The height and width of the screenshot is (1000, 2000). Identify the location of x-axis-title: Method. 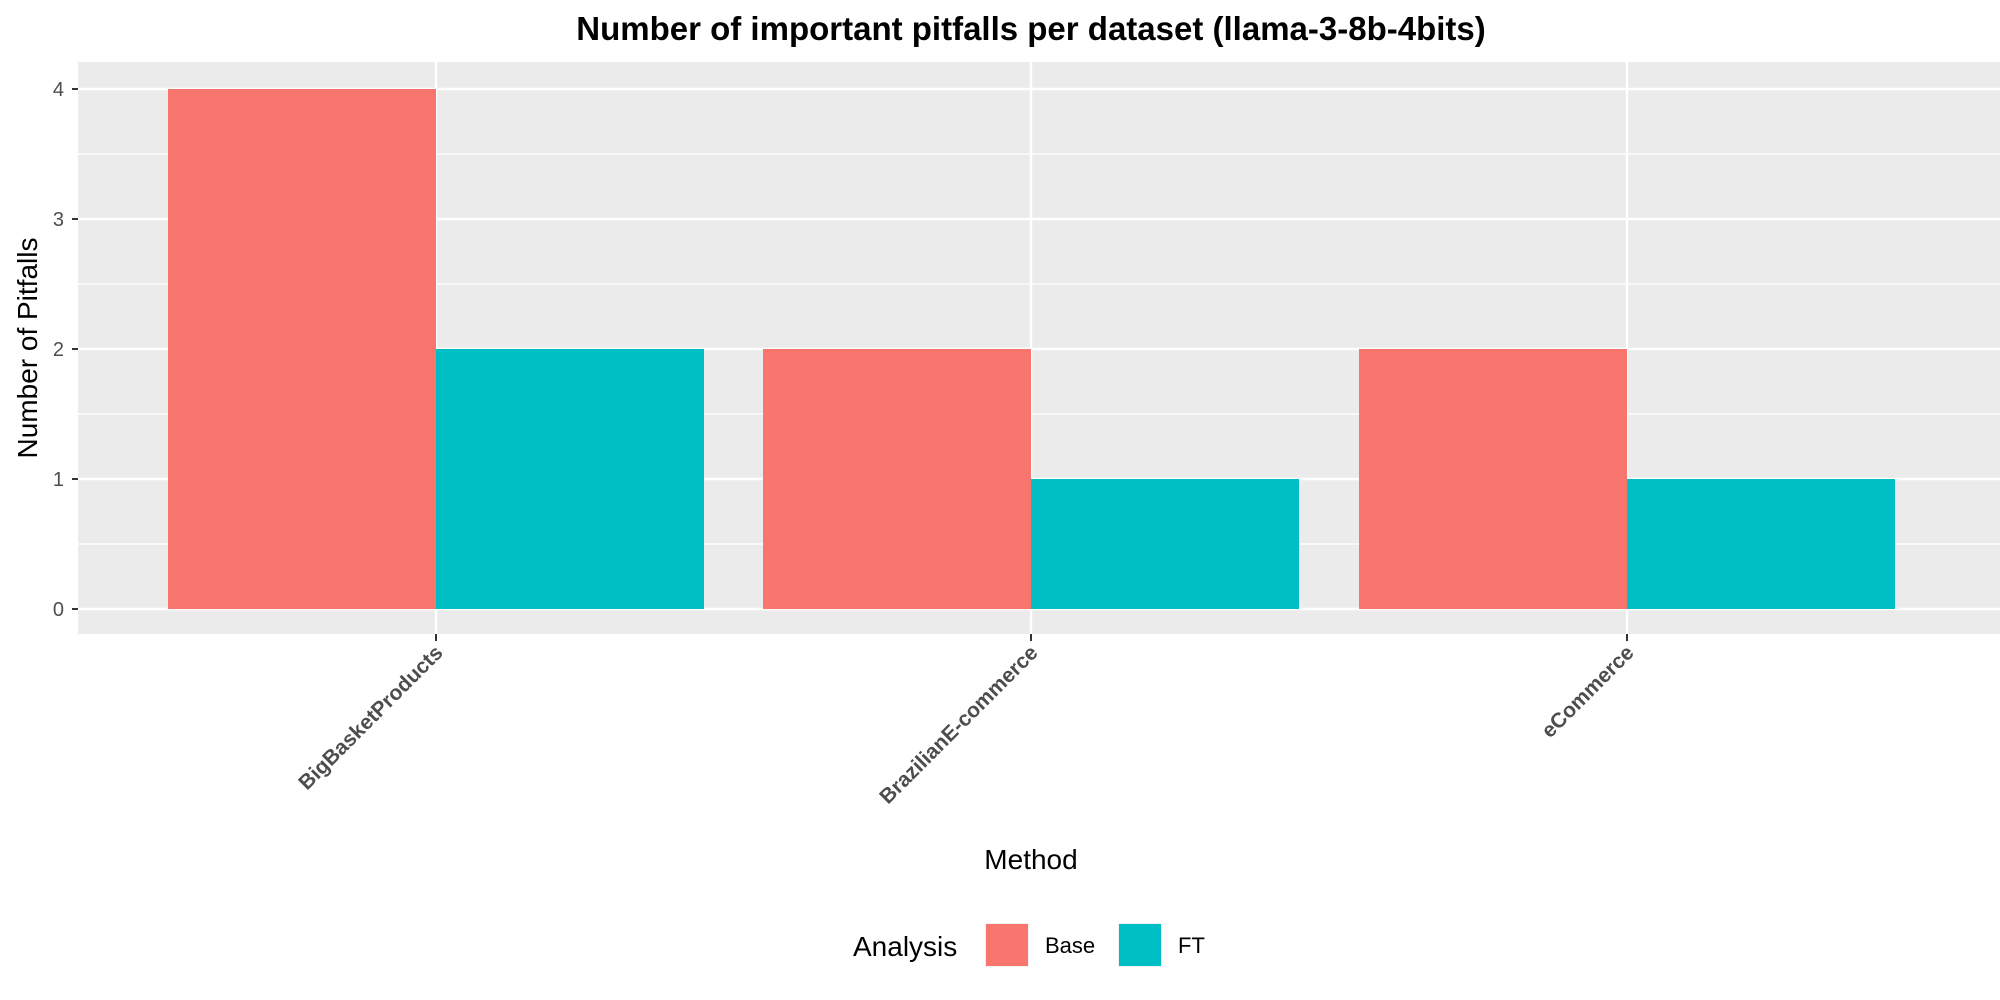
(1030, 859).